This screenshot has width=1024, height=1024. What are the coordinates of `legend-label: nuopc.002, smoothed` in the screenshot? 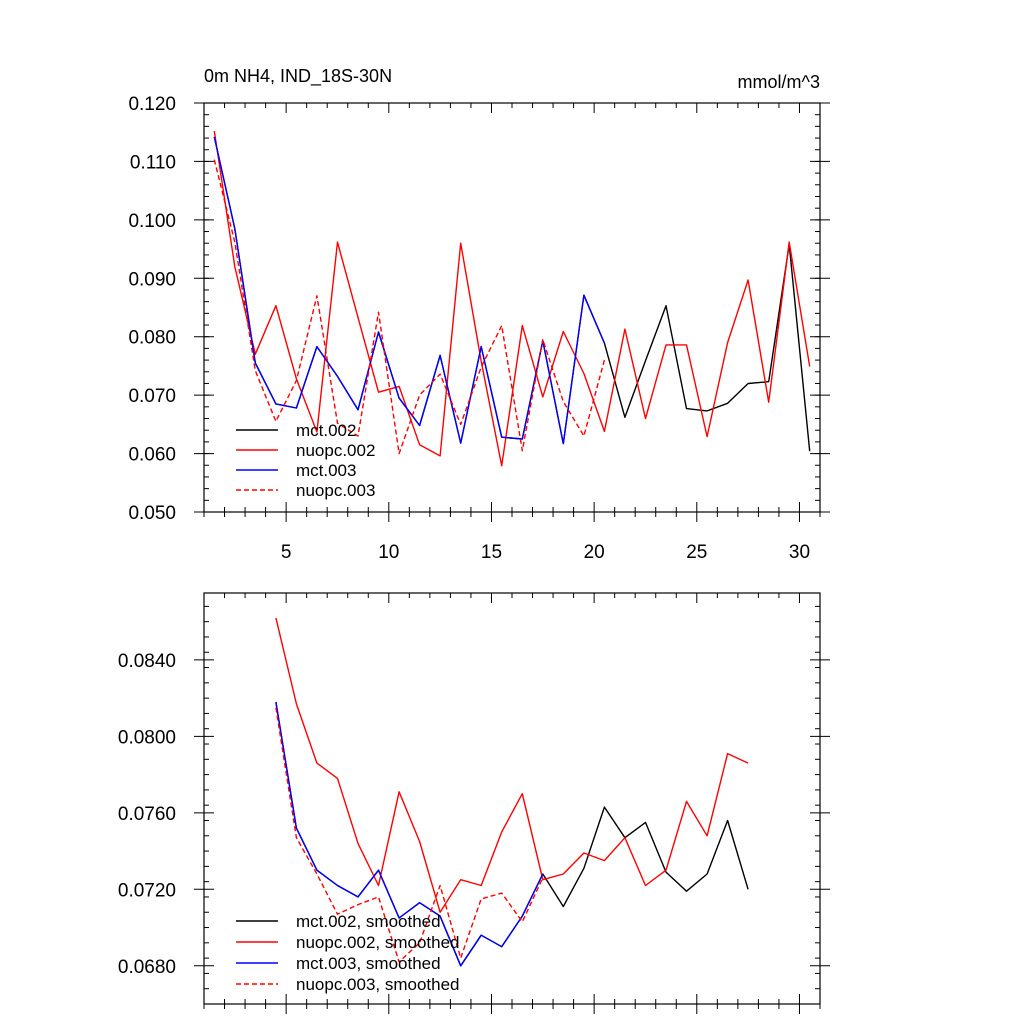 It's located at (378, 942).